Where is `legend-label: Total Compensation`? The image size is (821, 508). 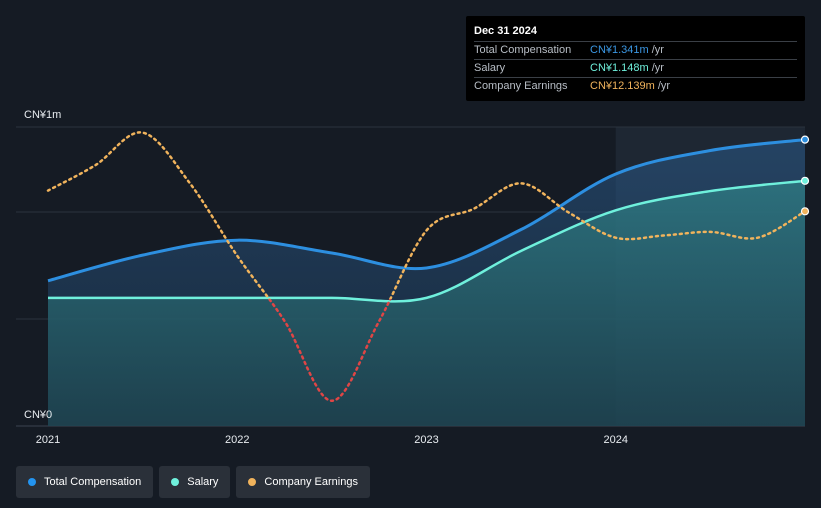 legend-label: Total Compensation is located at coordinates (93, 482).